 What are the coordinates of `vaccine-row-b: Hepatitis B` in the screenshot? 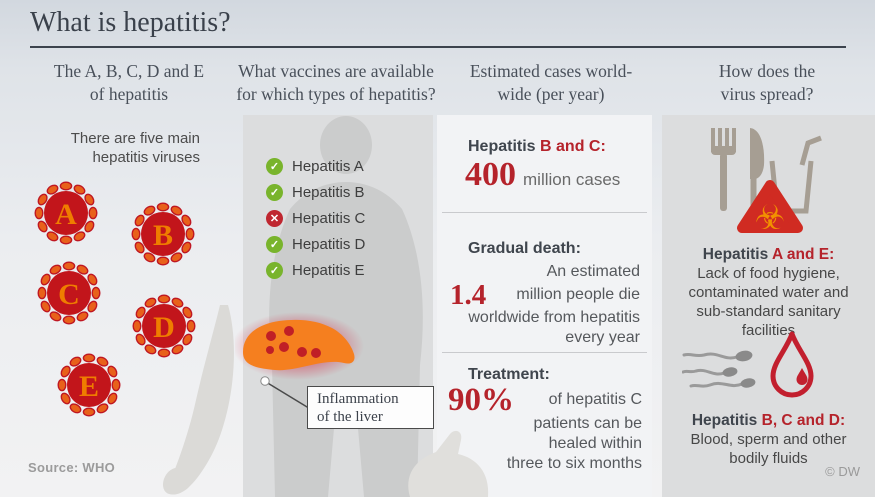 It's located at (315, 192).